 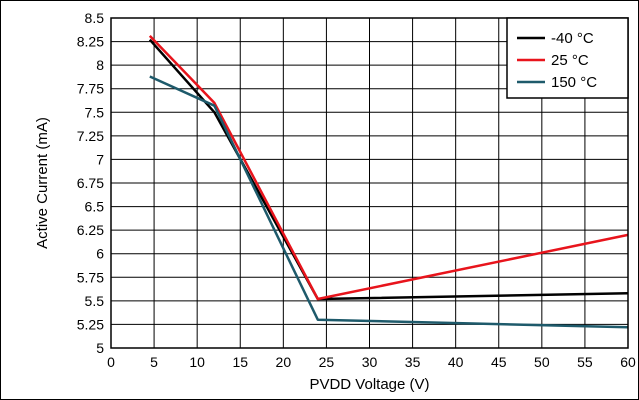 What do you see at coordinates (628, 362) in the screenshot?
I see `x-tick-label: 60` at bounding box center [628, 362].